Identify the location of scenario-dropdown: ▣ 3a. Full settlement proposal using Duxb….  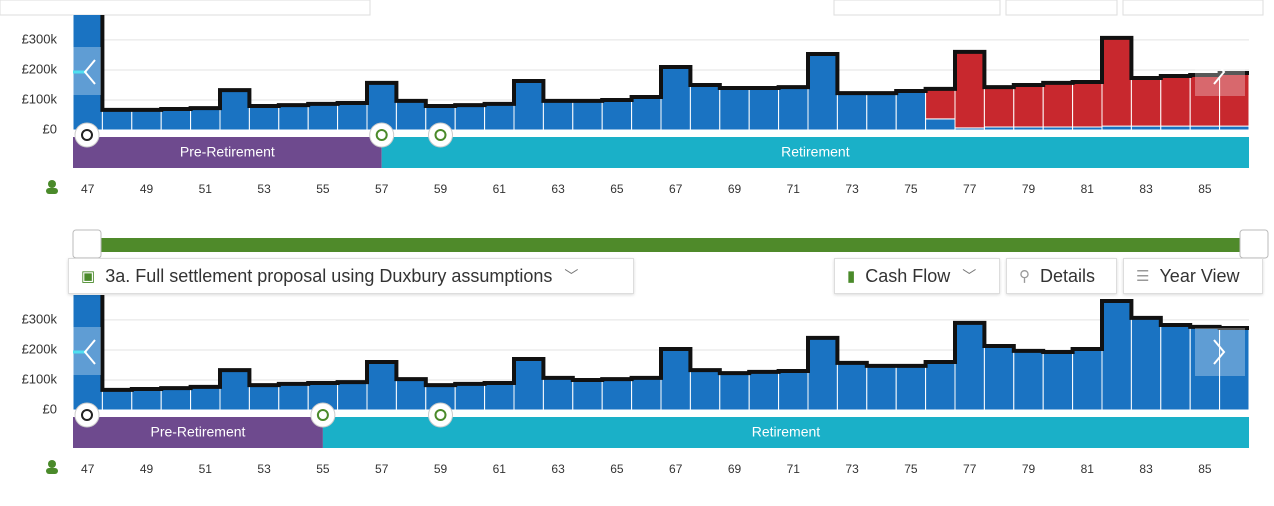
(351, 276).